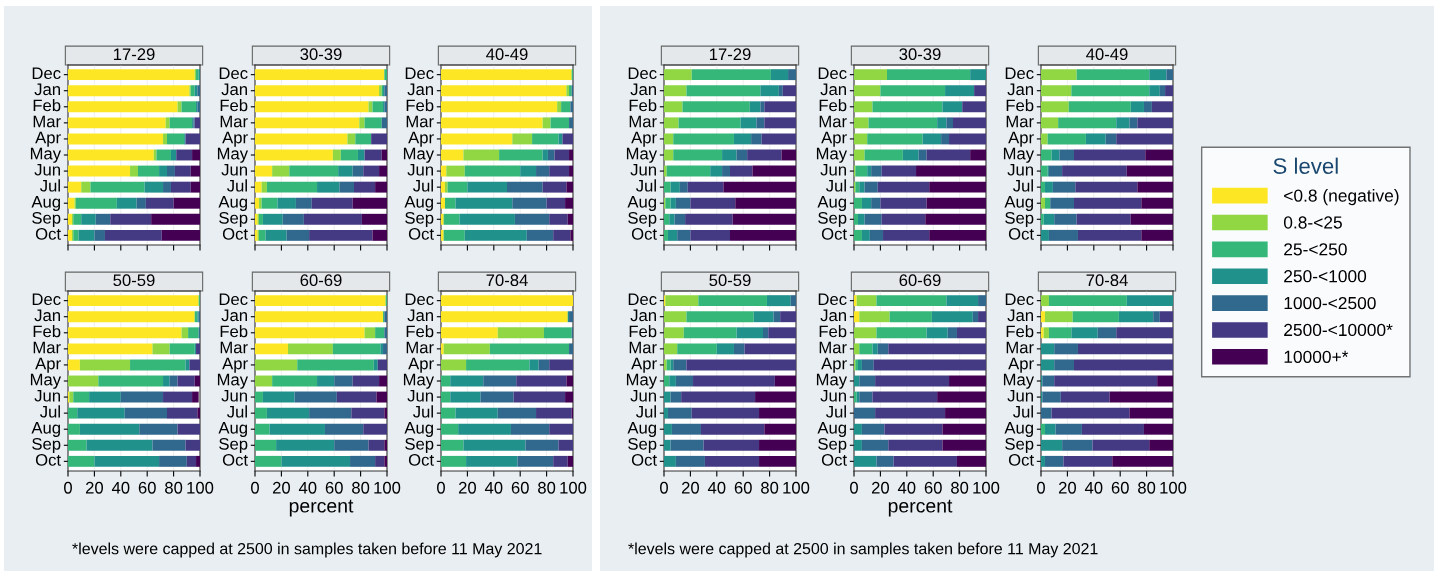 The height and width of the screenshot is (577, 1438). I want to click on legend-title: S level, so click(1305, 165).